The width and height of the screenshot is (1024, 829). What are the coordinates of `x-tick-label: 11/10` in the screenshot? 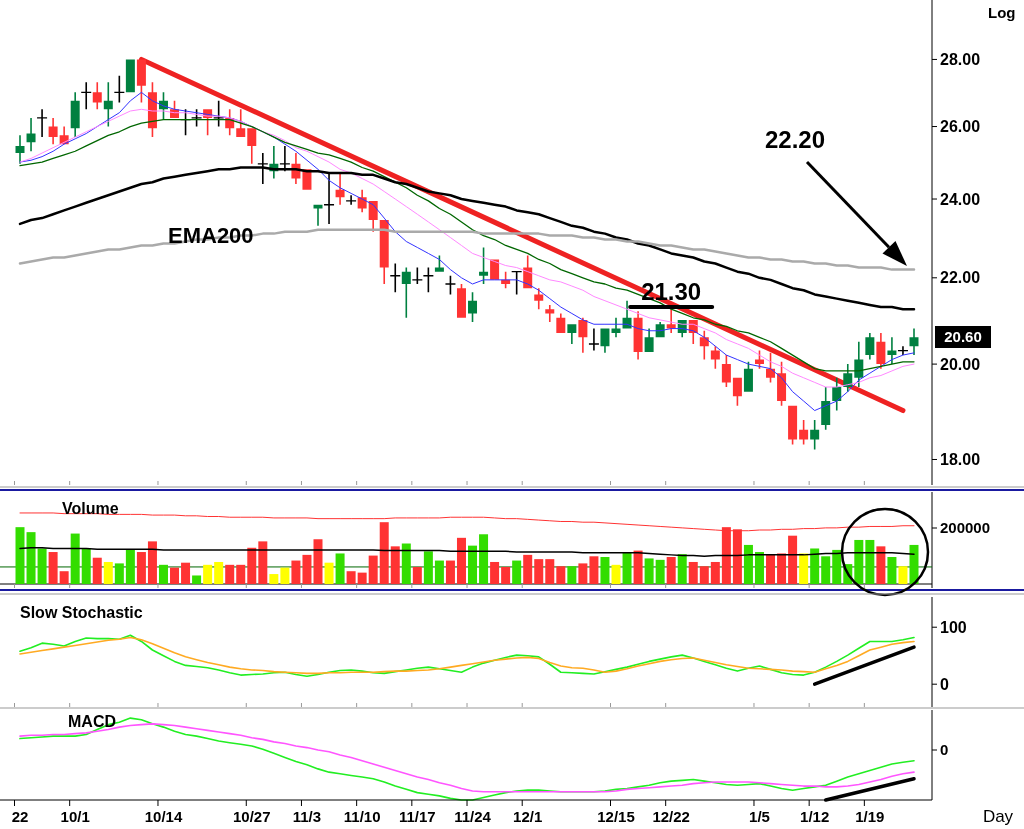 It's located at (362, 816).